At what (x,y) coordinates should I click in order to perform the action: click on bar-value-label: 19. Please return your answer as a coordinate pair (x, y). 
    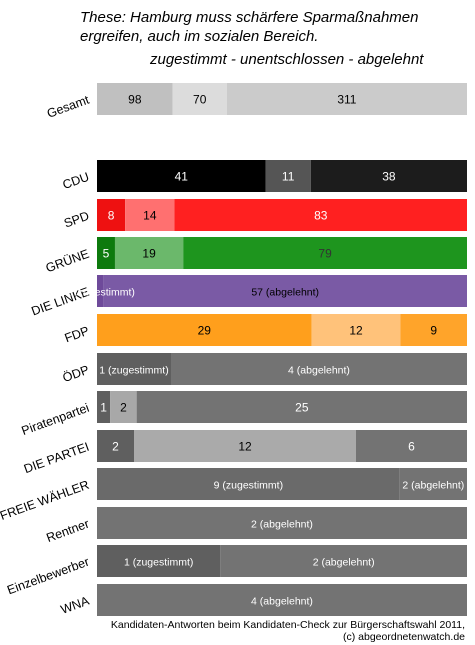
    Looking at the image, I should click on (149, 254).